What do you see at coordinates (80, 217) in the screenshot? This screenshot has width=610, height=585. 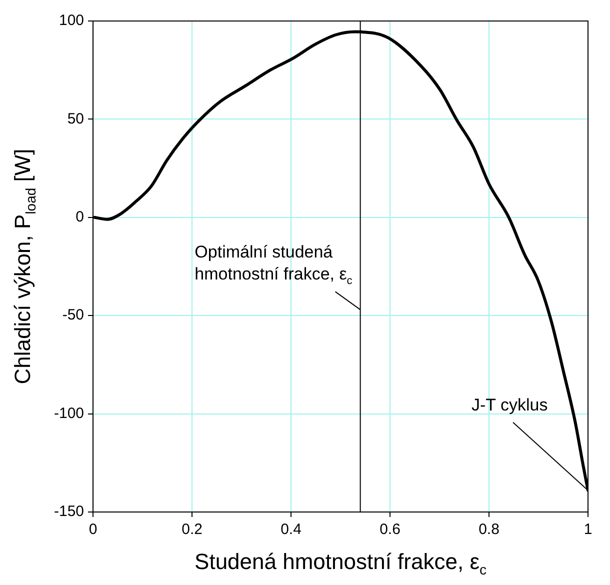 I see `y-tick-label: 0` at bounding box center [80, 217].